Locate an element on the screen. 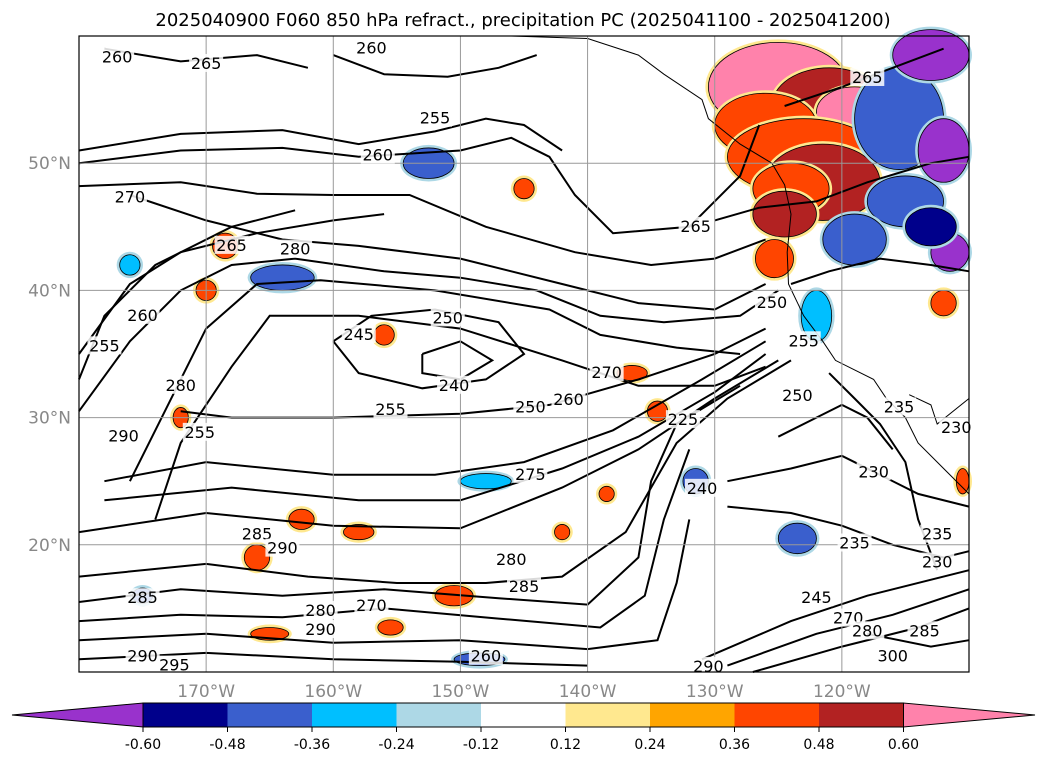 The image size is (1047, 765). latitude-tick-label: 30°N is located at coordinates (49, 419).